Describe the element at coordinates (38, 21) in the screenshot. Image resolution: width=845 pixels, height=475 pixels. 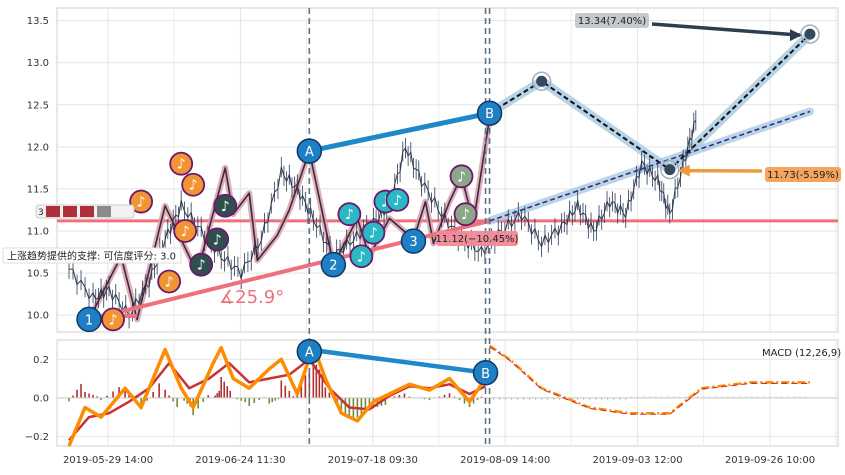
I see `y-tick-label: 13.5` at that location.